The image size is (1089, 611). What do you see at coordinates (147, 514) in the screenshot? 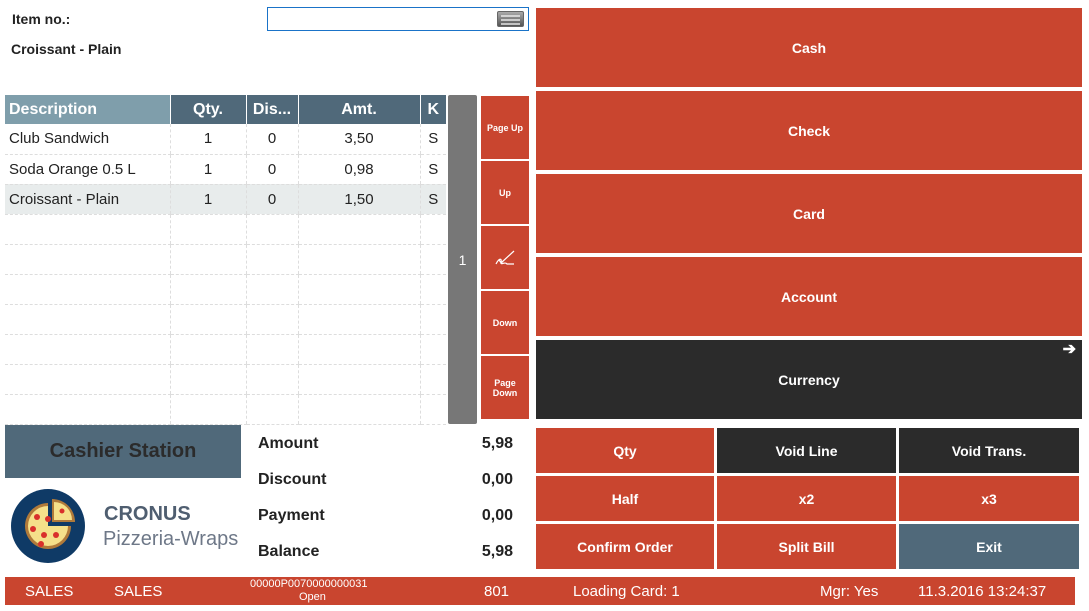
I see `logo-brand: CRONUS` at bounding box center [147, 514].